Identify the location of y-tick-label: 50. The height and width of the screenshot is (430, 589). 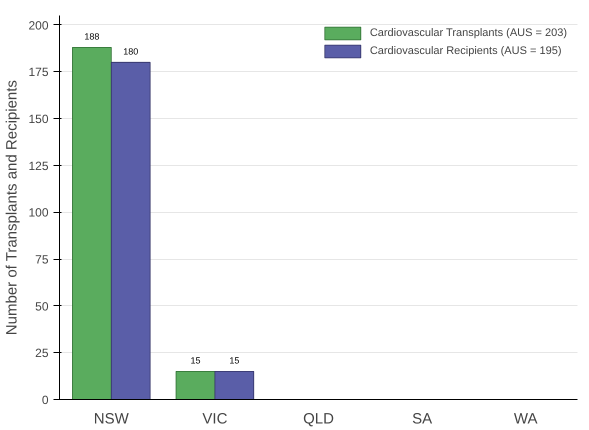
(42, 306).